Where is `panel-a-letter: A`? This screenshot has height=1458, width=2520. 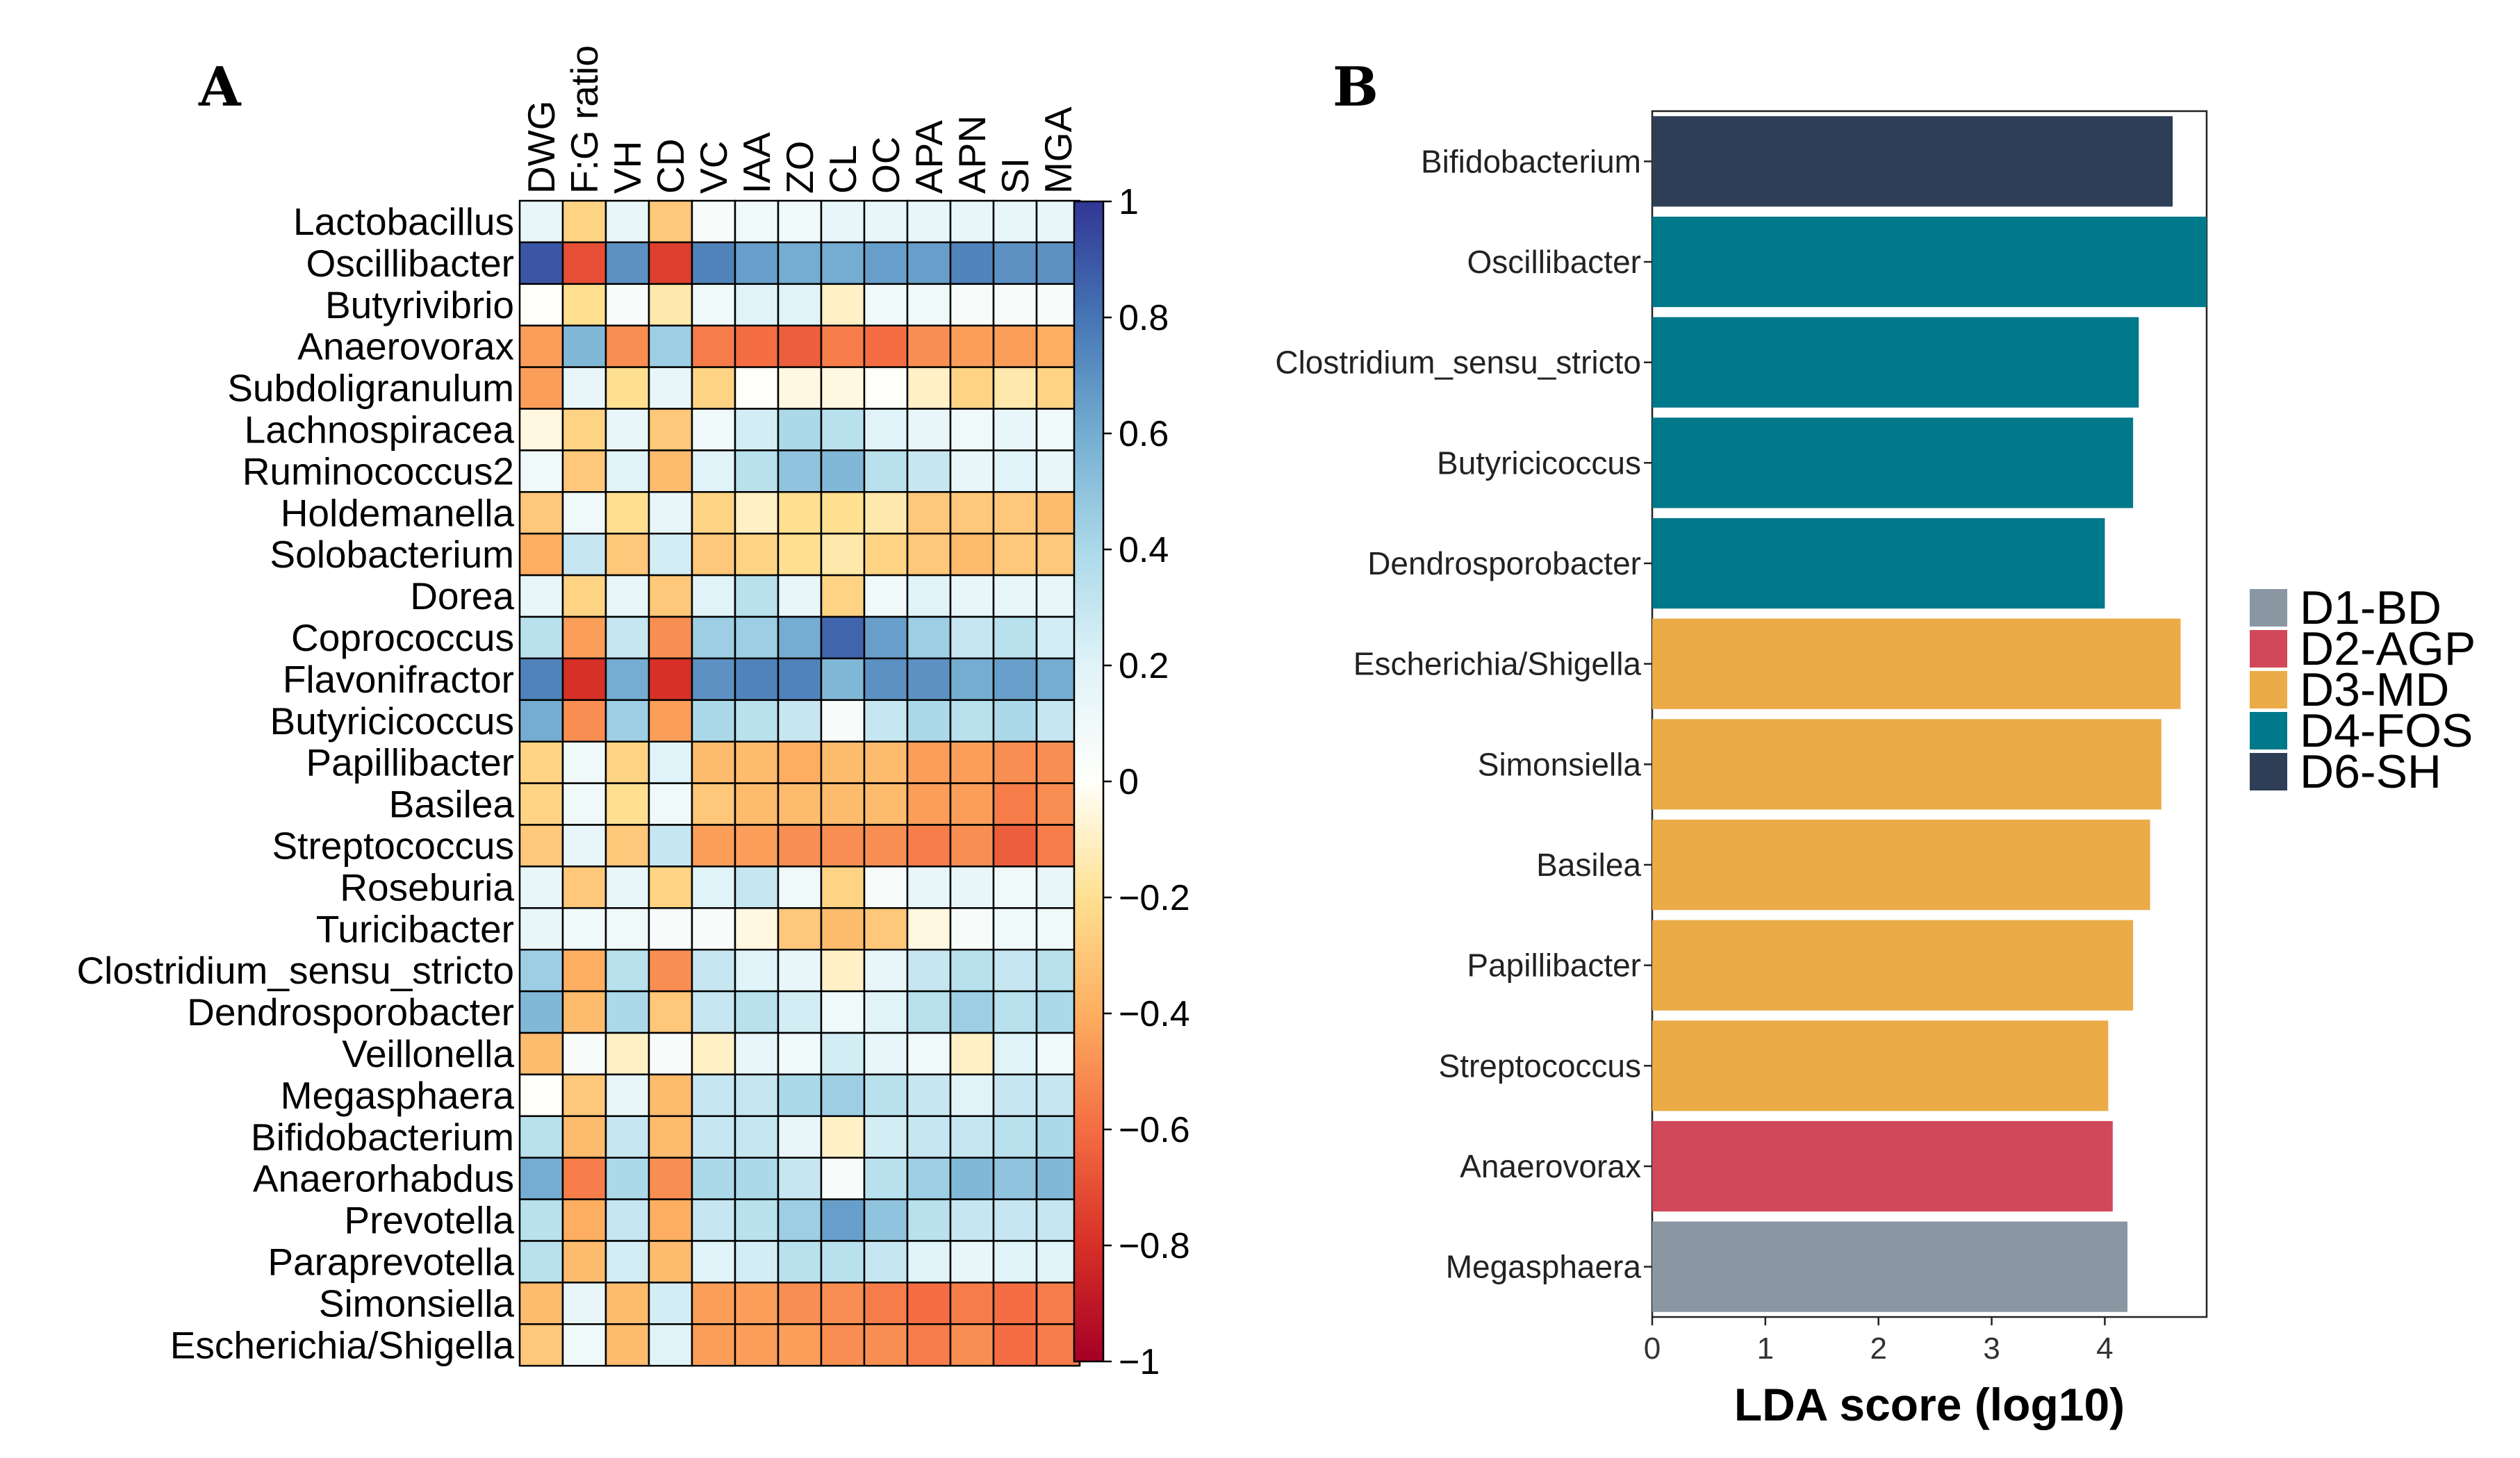
panel-a-letter: A is located at coordinates (220, 87).